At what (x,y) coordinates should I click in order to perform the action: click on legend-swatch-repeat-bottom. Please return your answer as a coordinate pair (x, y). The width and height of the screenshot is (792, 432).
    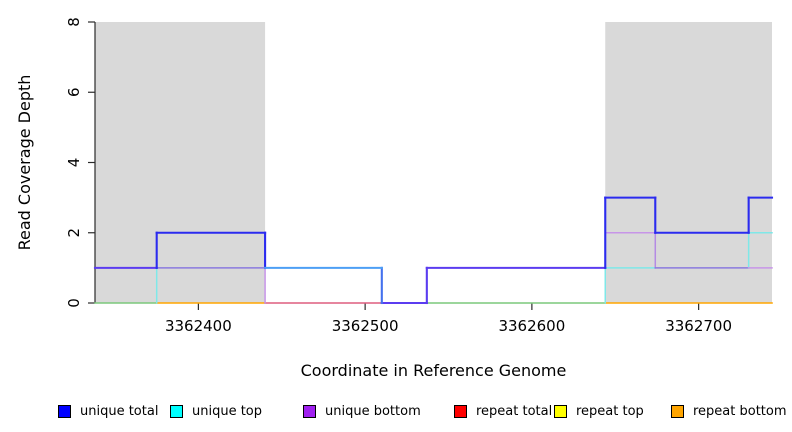
    Looking at the image, I should click on (677, 411).